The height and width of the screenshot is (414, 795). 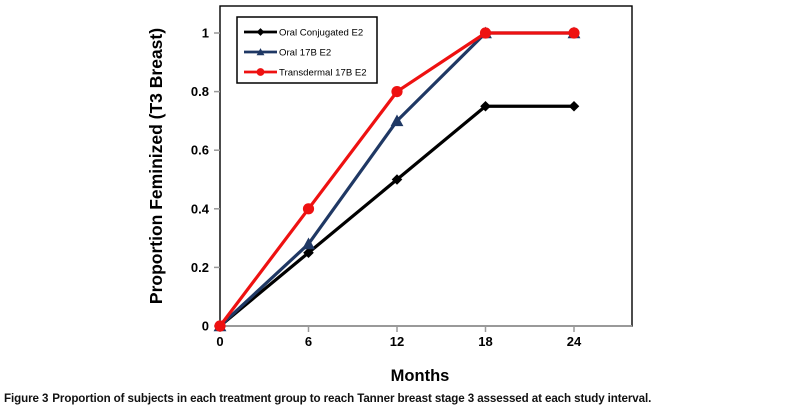 I want to click on x-tick-label: 6, so click(x=308, y=341).